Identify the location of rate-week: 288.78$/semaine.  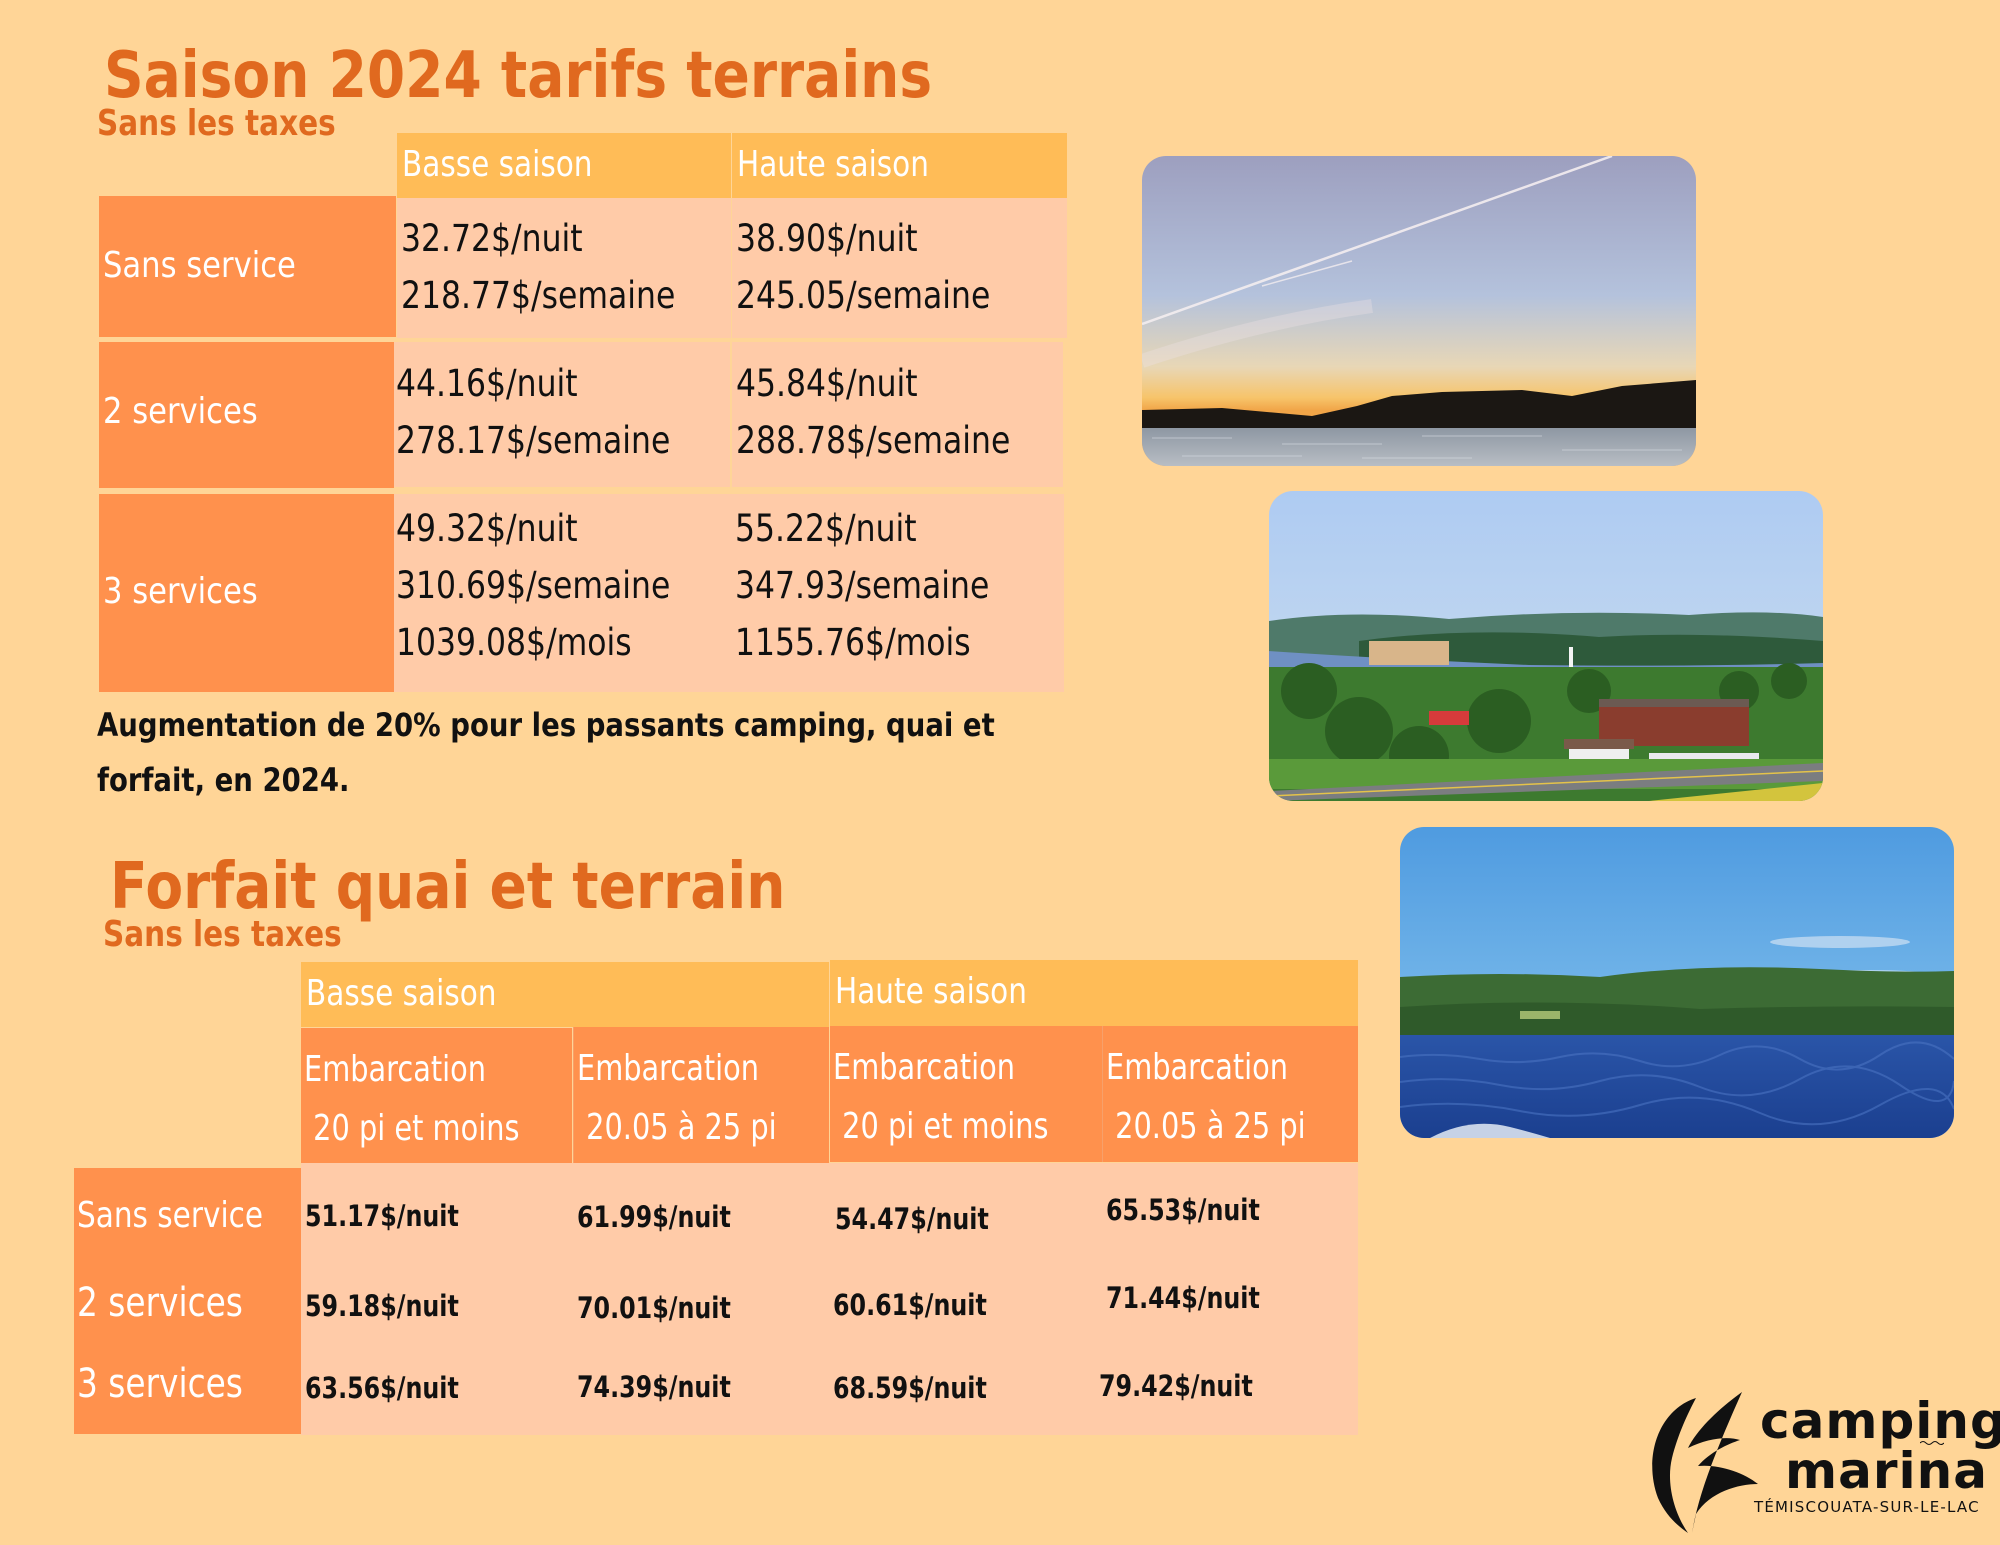
(873, 440).